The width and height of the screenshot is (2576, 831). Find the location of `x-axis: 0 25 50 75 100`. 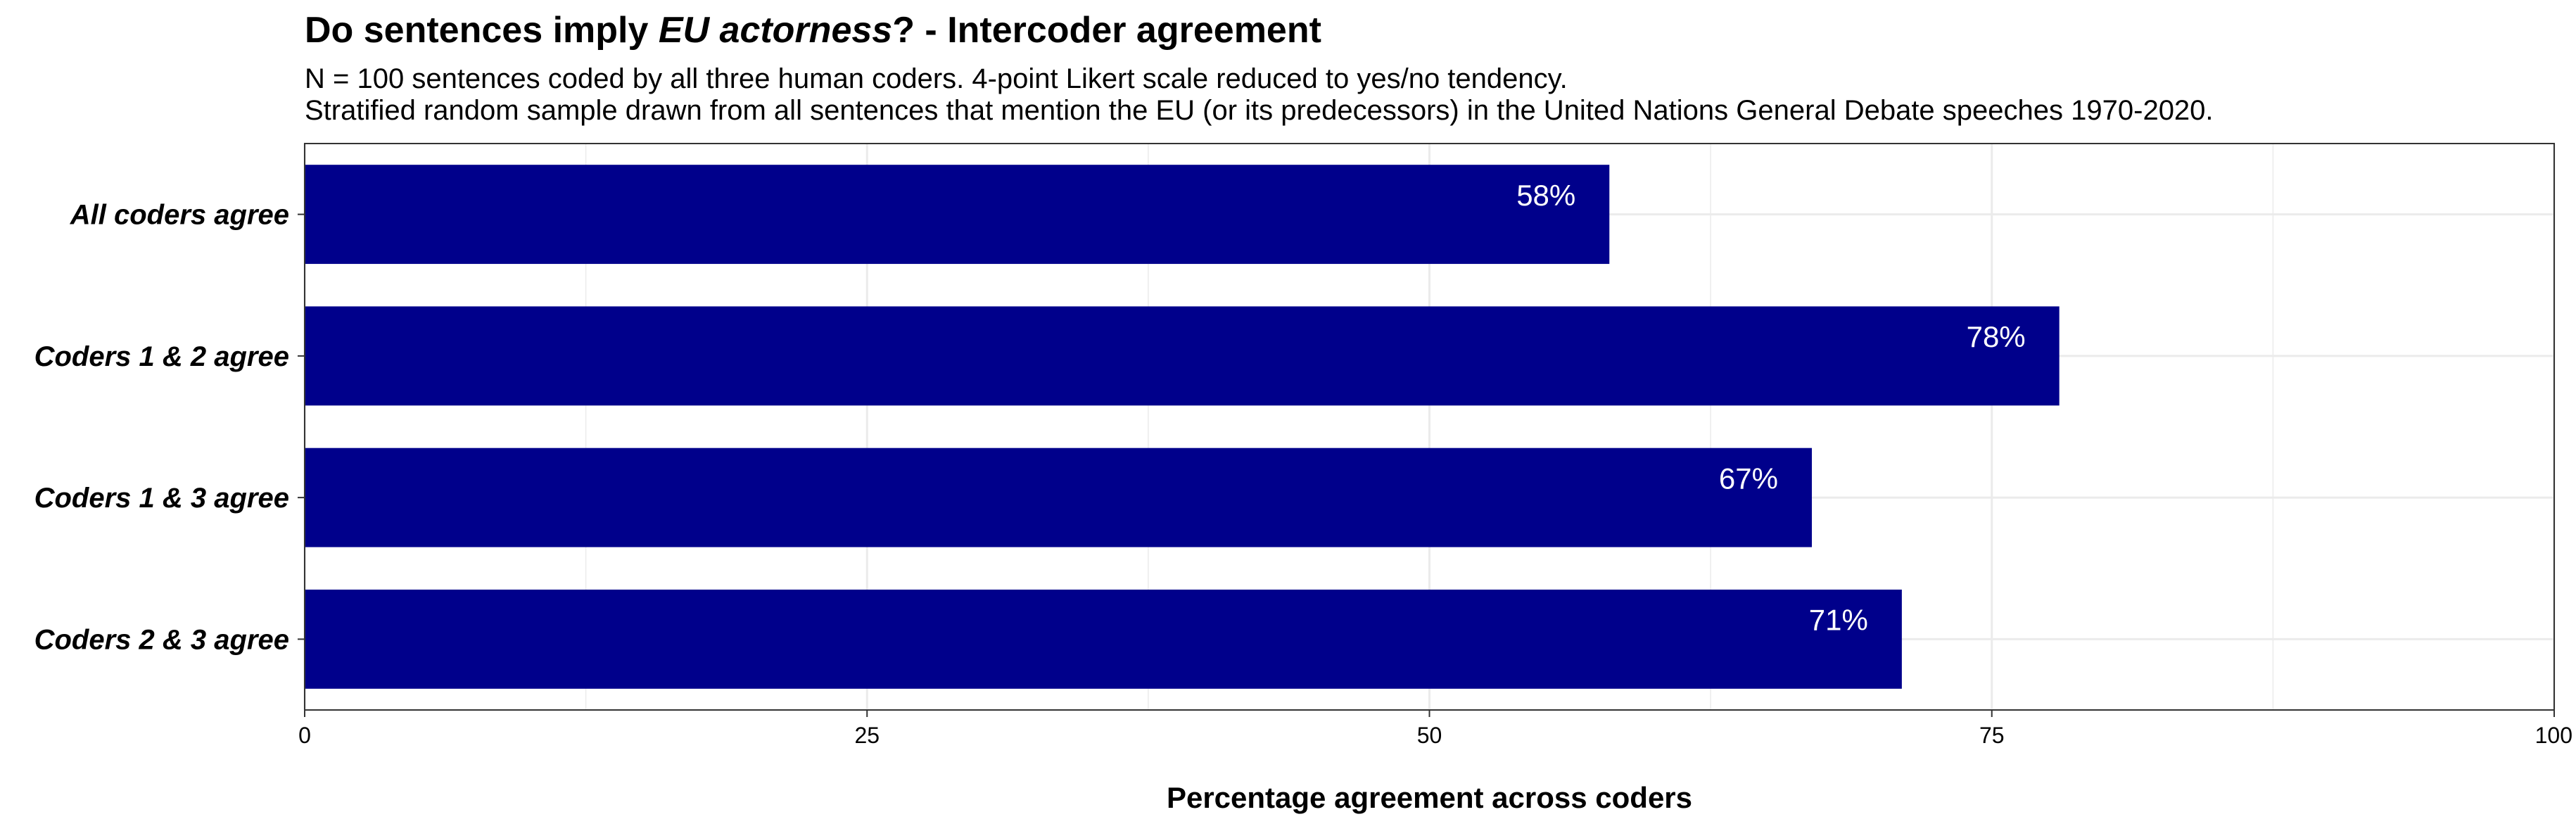

x-axis: 0 25 50 75 100 is located at coordinates (1435, 729).